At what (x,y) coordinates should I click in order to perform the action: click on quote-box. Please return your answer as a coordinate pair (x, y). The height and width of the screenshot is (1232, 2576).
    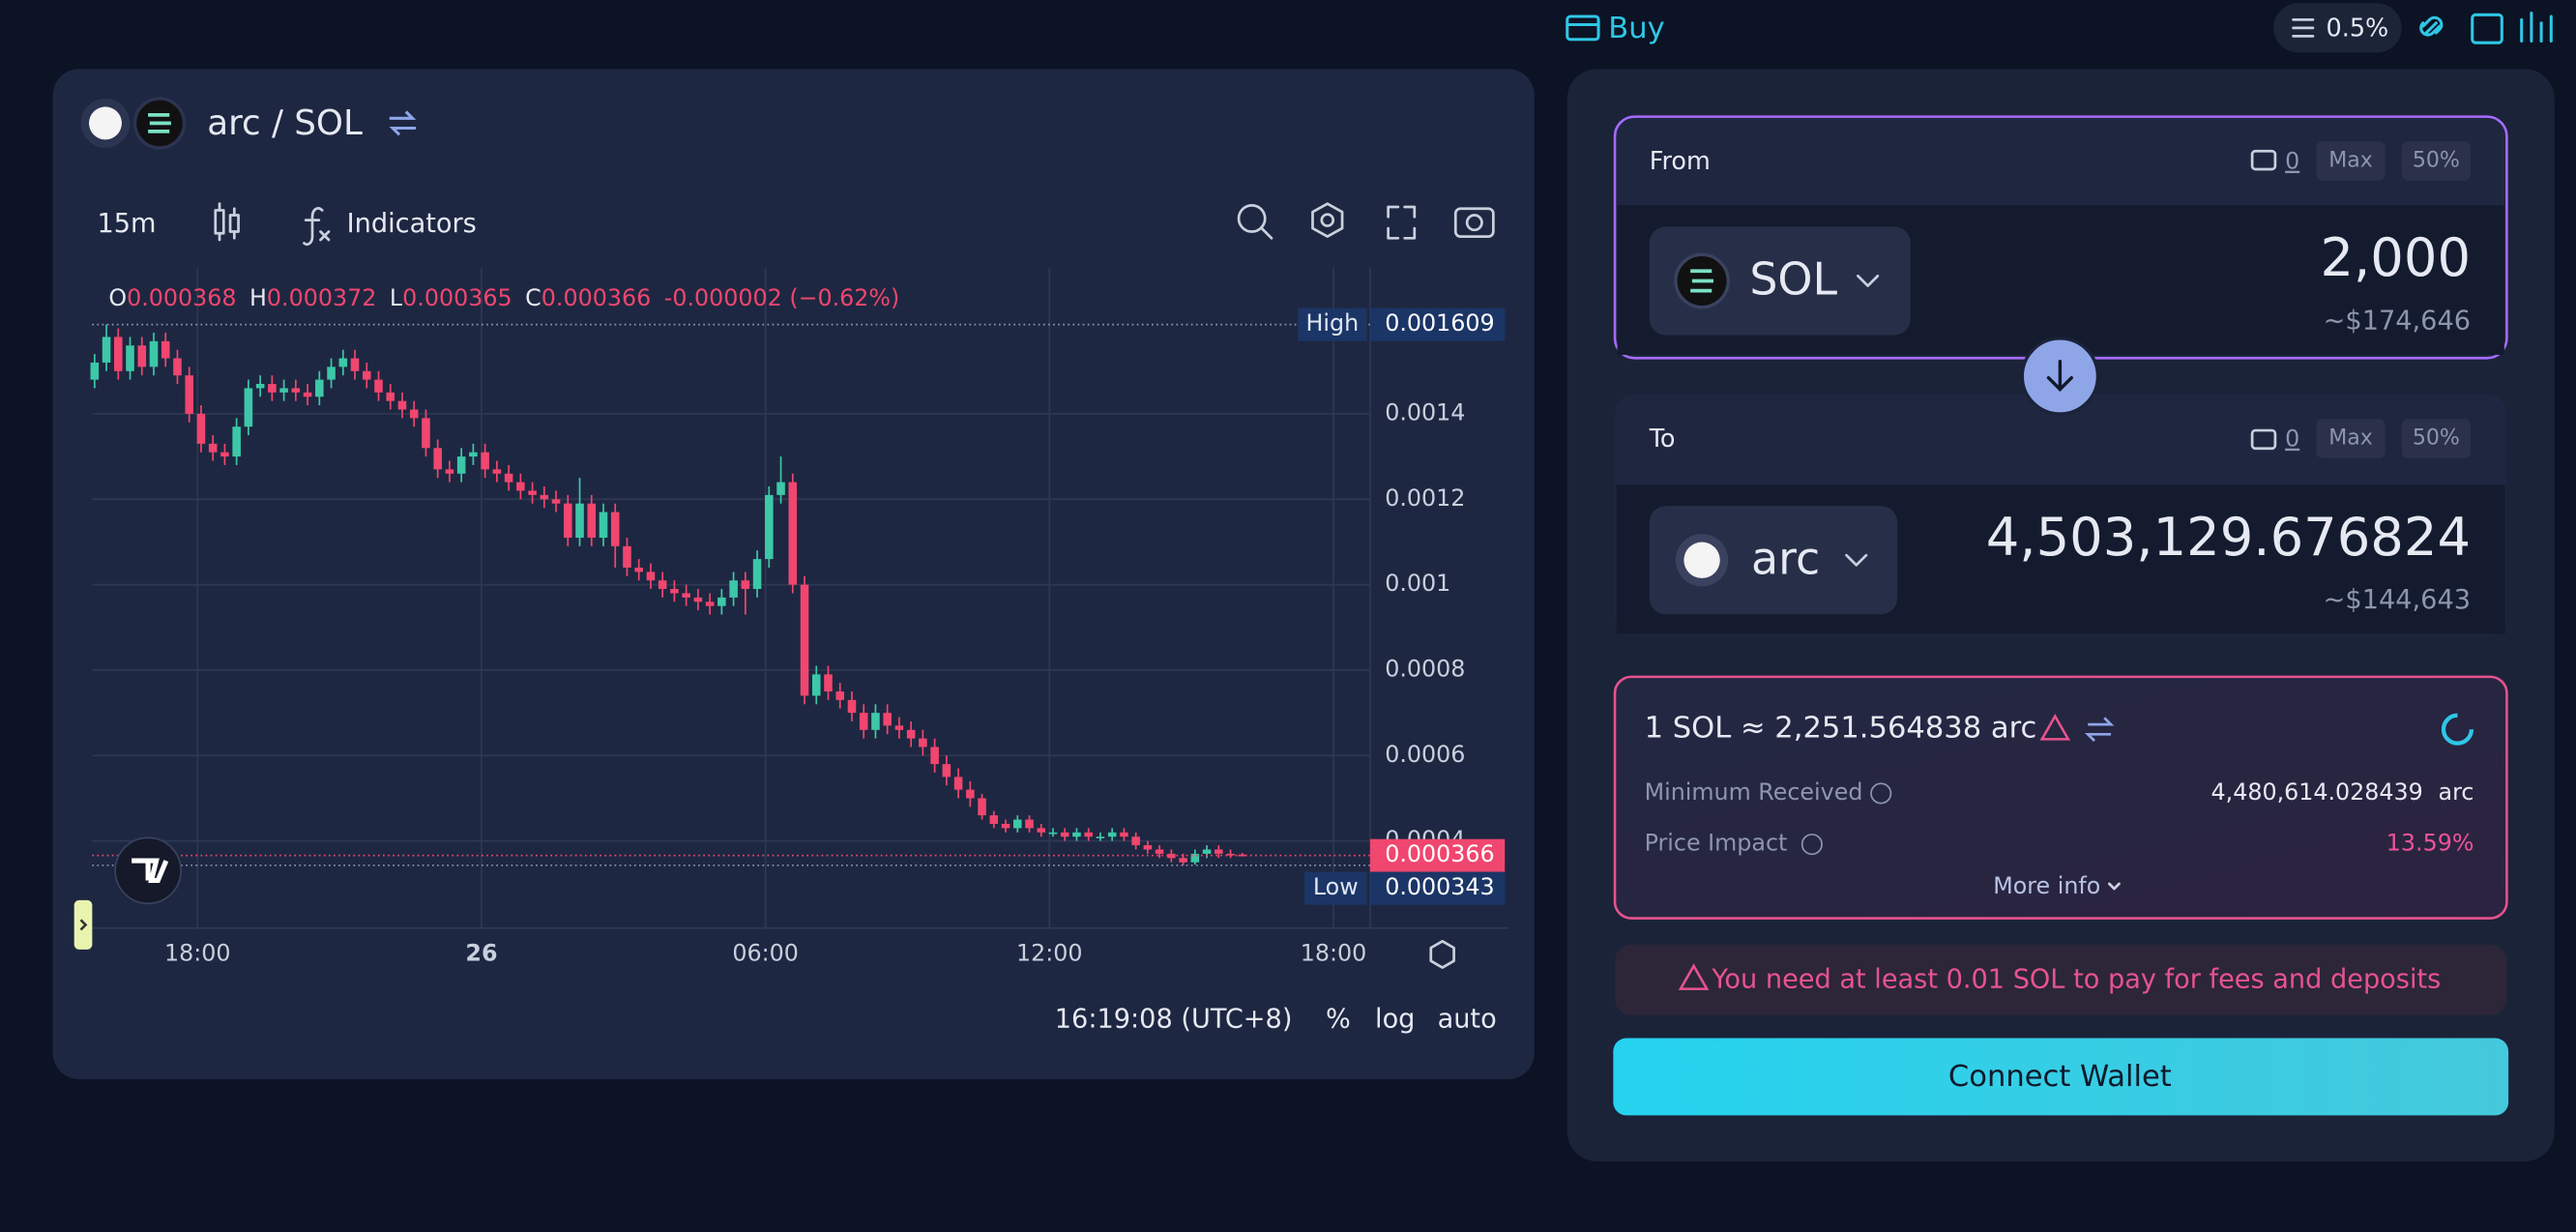
    Looking at the image, I should click on (2060, 798).